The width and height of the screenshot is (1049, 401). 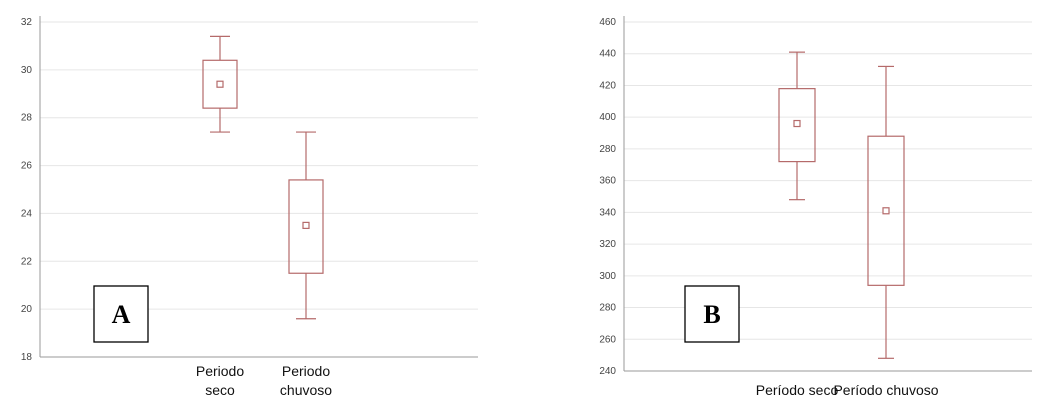 I want to click on y-tick-label: 340, so click(x=607, y=212).